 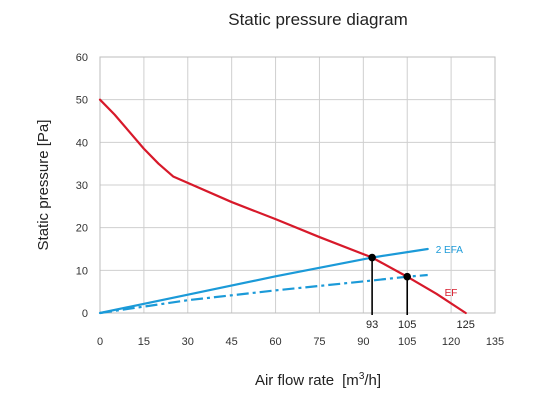 I want to click on series-label-2-efa: 2 EFA, so click(x=450, y=250).